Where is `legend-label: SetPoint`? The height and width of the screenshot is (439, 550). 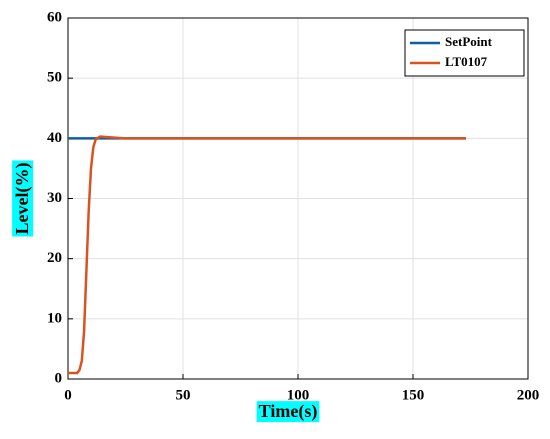
legend-label: SetPoint is located at coordinates (469, 41).